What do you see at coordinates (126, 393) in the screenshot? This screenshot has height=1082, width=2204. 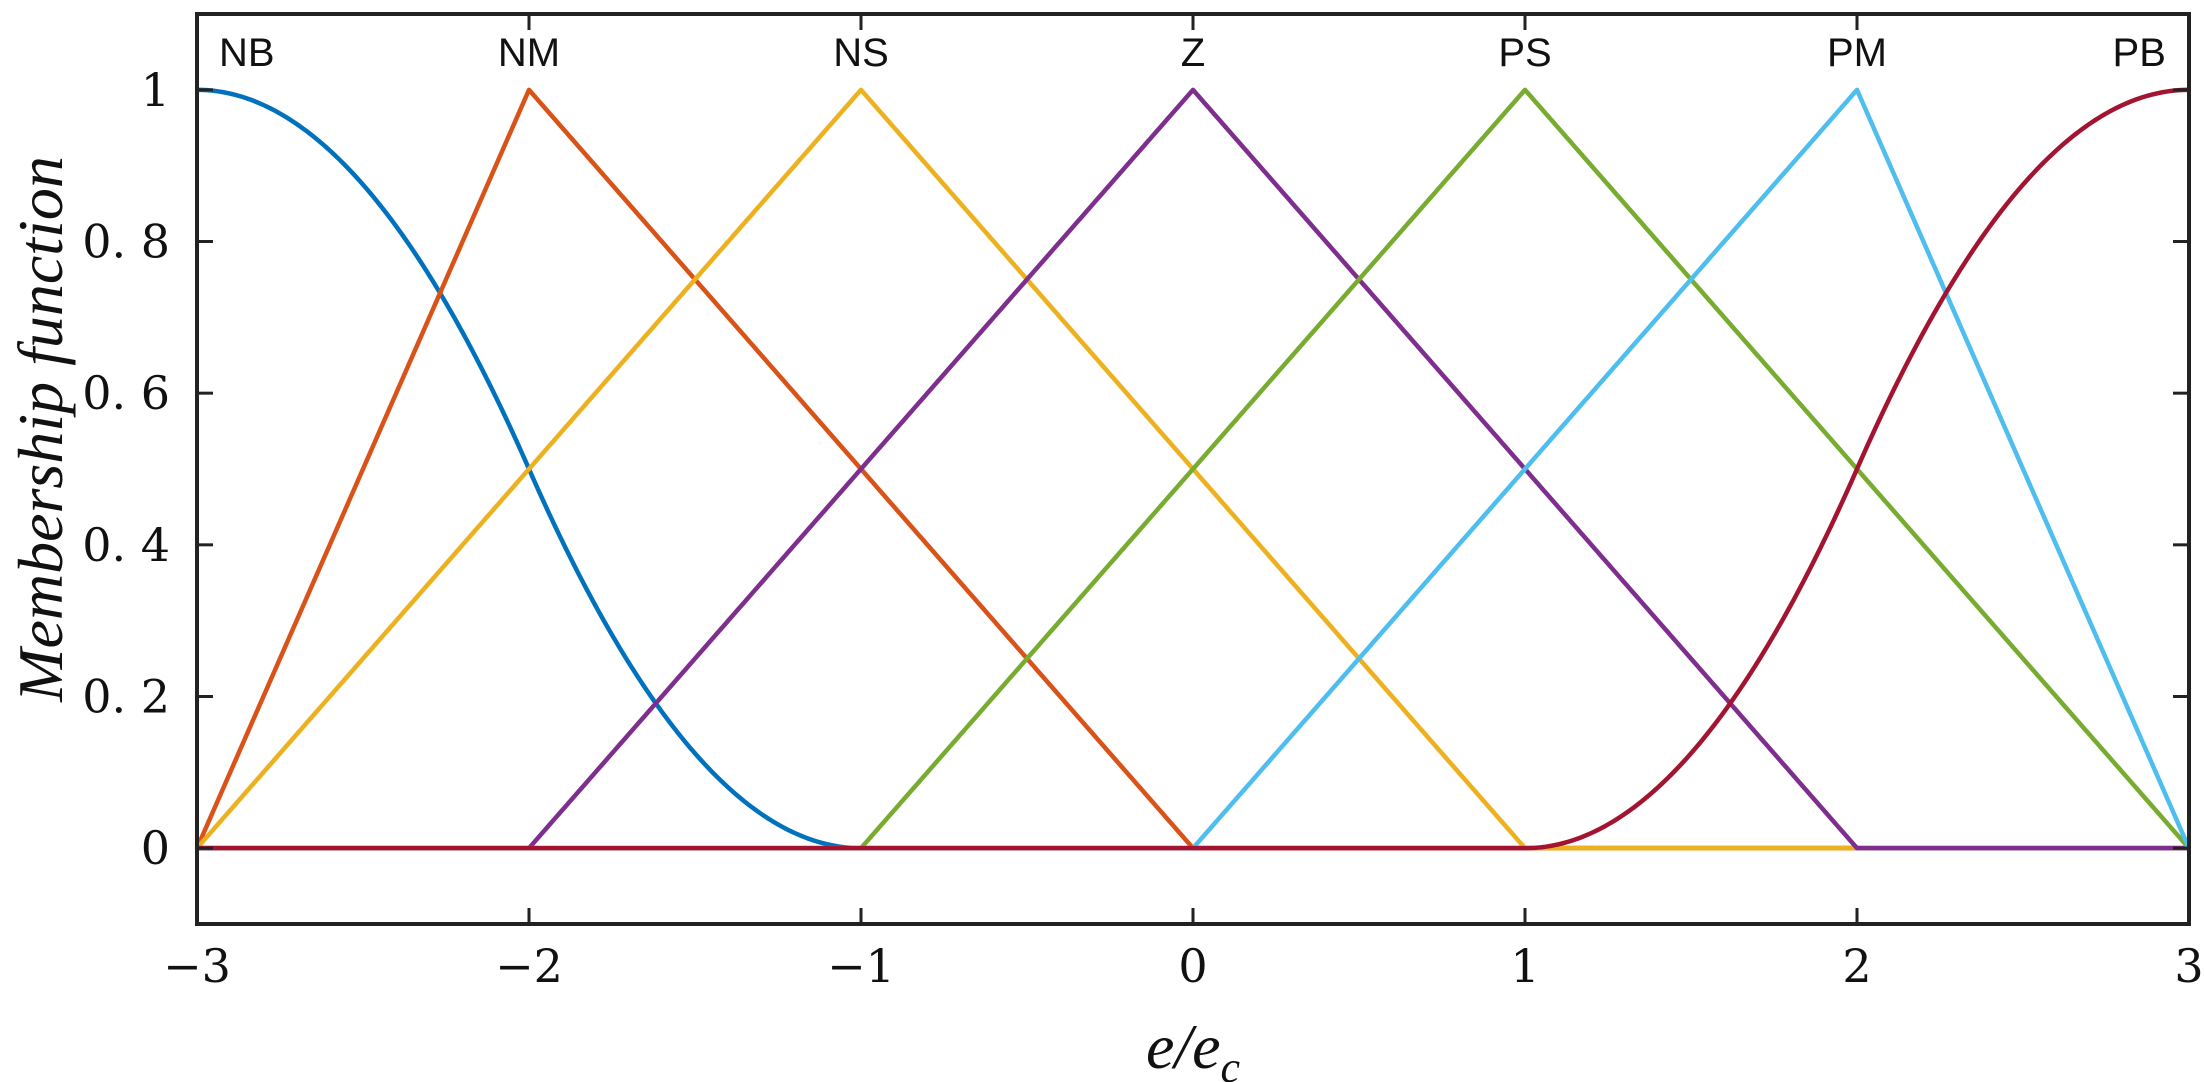 I see `y-tick-label: 0. 6` at bounding box center [126, 393].